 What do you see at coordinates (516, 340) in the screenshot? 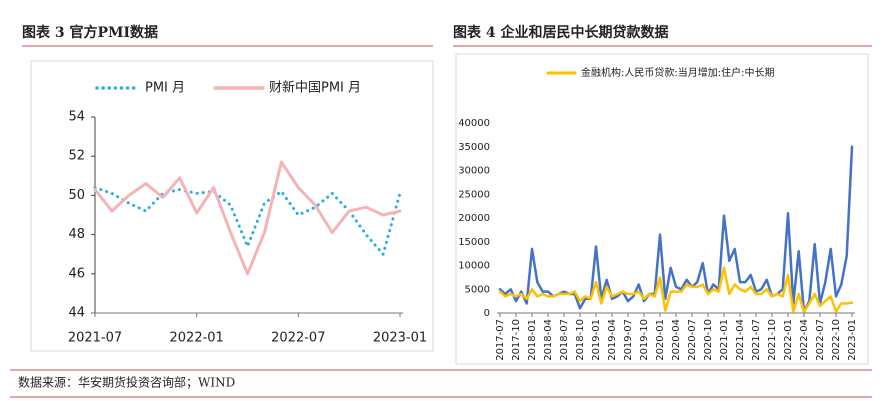
I see `x-tick-label: 2017-10` at bounding box center [516, 340].